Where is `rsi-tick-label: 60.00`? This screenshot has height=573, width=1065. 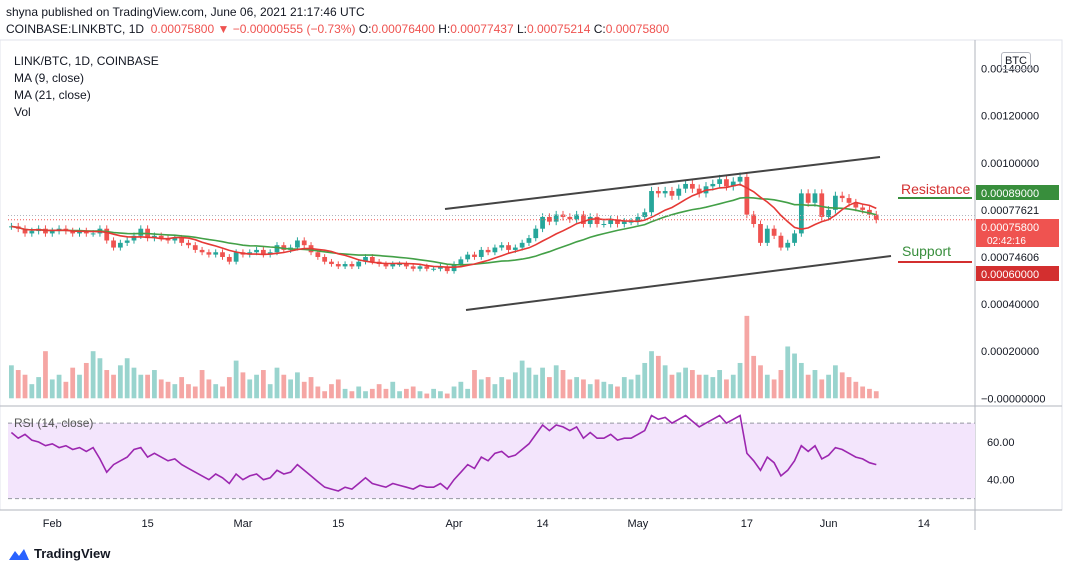 rsi-tick-label: 60.00 is located at coordinates (1001, 443).